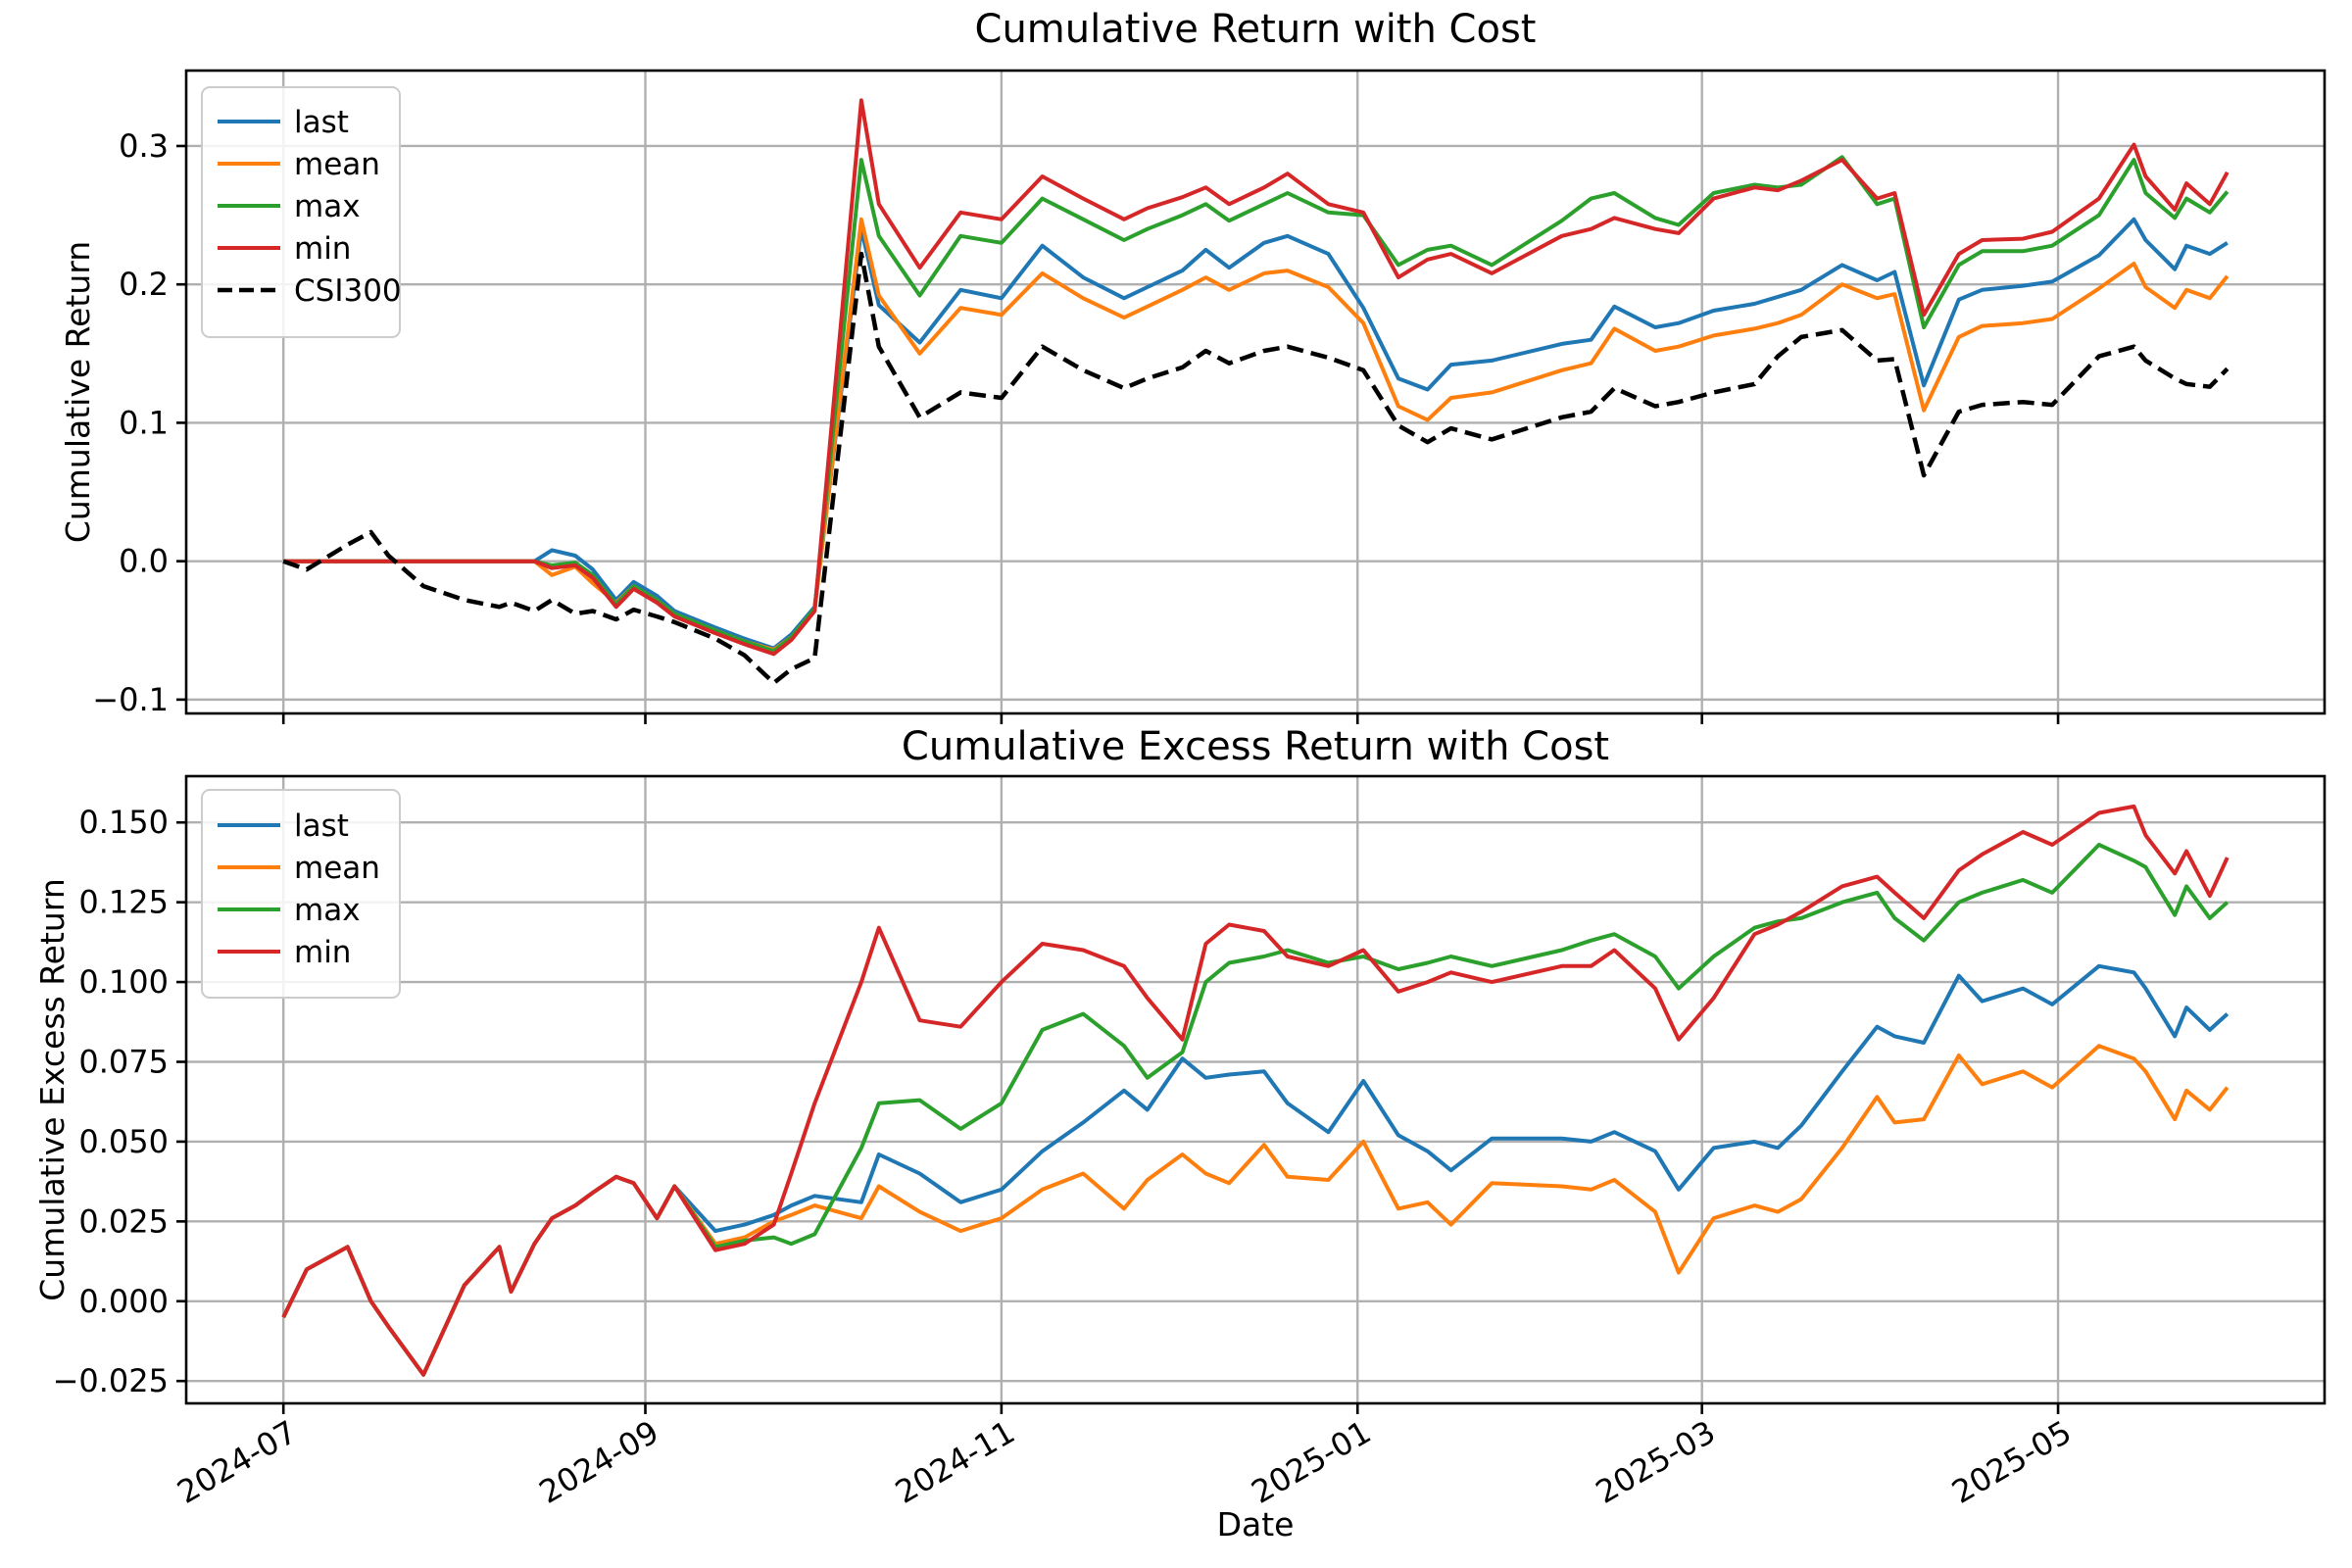  Describe the element at coordinates (52, 1089) in the screenshot. I see `bottom-y-axis-label: Cumulative Excess Return` at that location.